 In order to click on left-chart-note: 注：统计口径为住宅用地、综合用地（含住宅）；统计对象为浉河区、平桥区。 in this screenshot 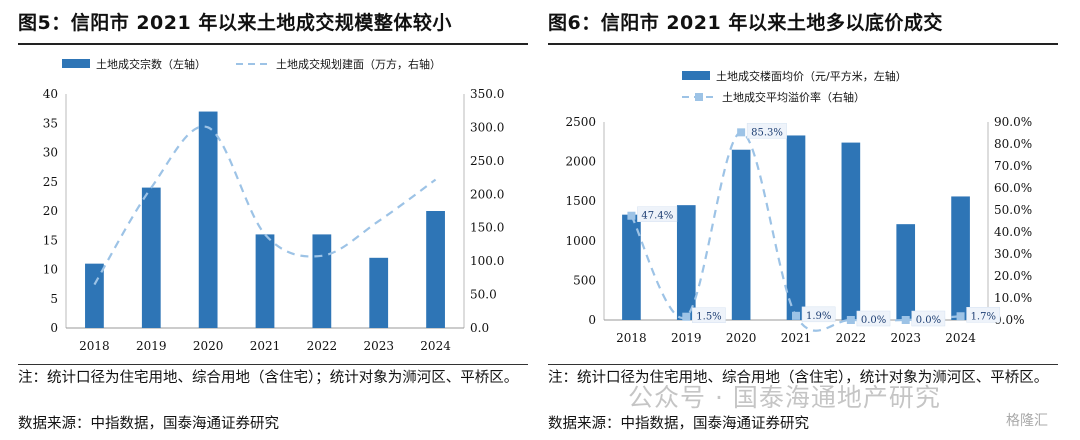, I will do `click(268, 378)`.